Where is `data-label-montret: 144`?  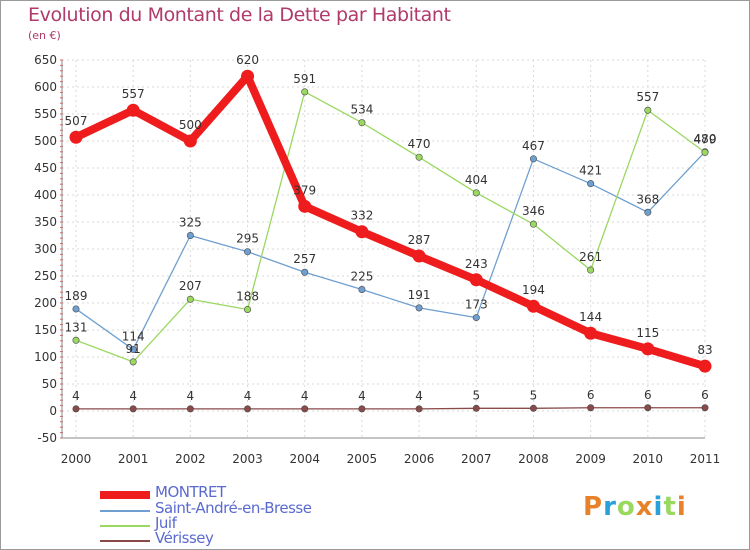 data-label-montret: 144 is located at coordinates (590, 317).